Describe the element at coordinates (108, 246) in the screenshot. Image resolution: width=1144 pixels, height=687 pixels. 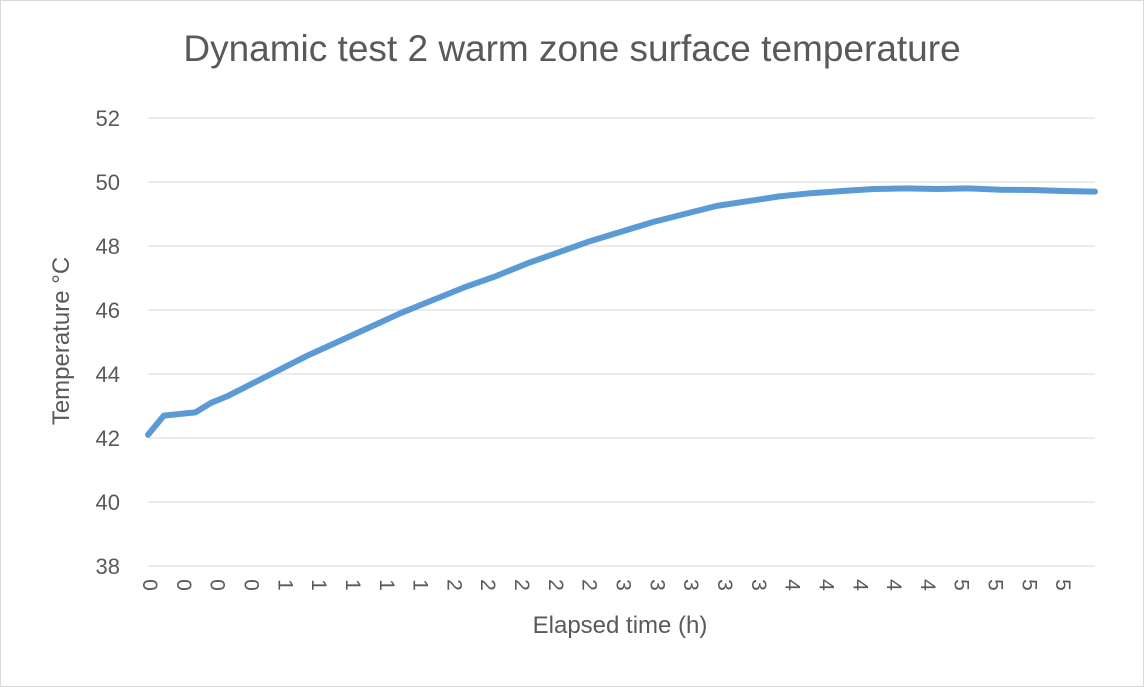
I see `y-tick-label: 48` at that location.